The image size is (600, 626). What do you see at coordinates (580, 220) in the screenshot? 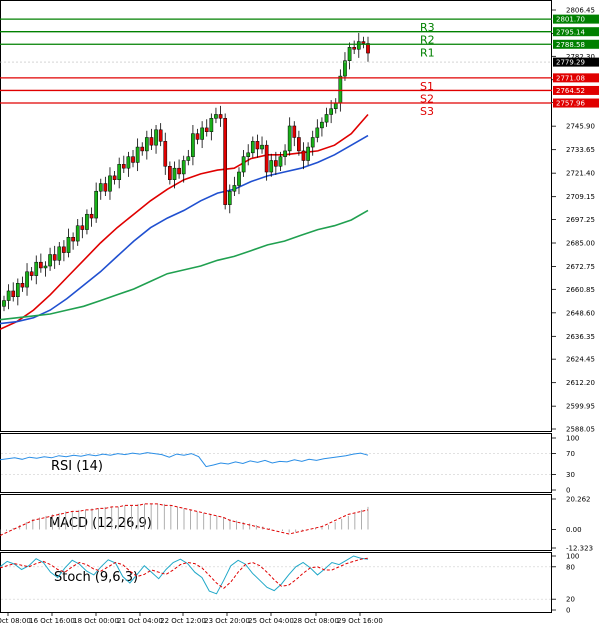
I see `price-tick-label: 2697.25` at bounding box center [580, 220].